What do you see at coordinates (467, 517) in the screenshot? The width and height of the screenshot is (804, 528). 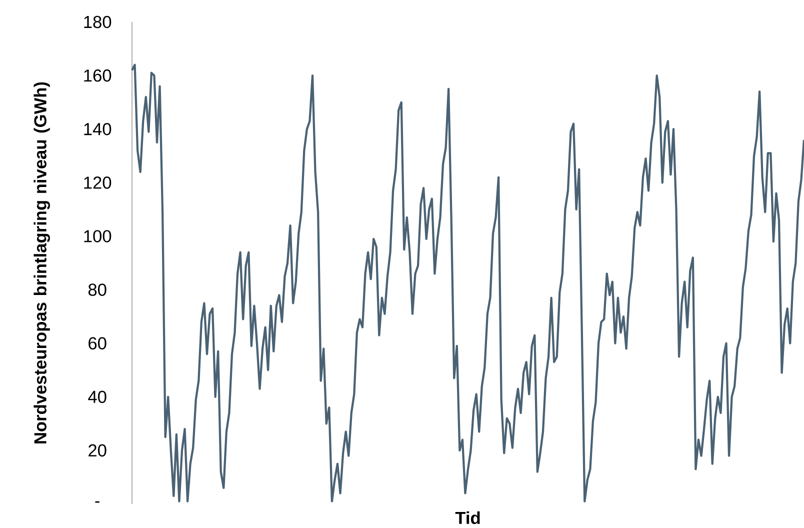 I see `x-axis-title: Tid` at bounding box center [467, 517].